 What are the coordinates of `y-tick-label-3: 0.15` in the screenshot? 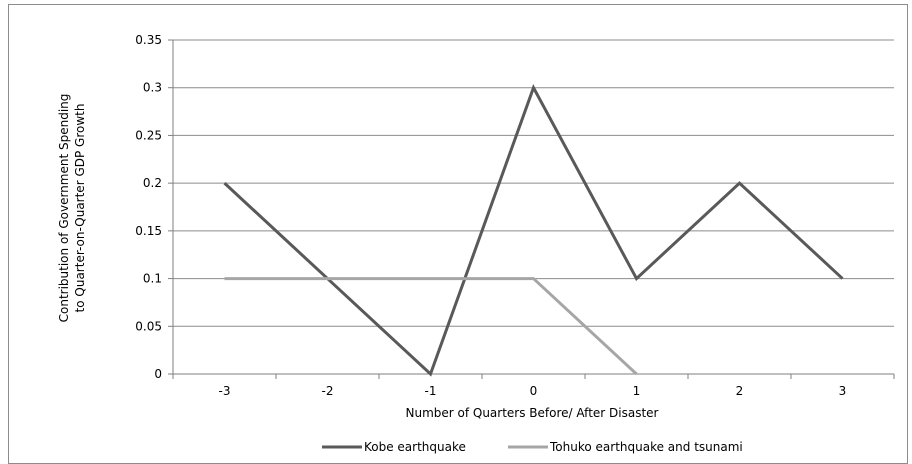 It's located at (148, 231).